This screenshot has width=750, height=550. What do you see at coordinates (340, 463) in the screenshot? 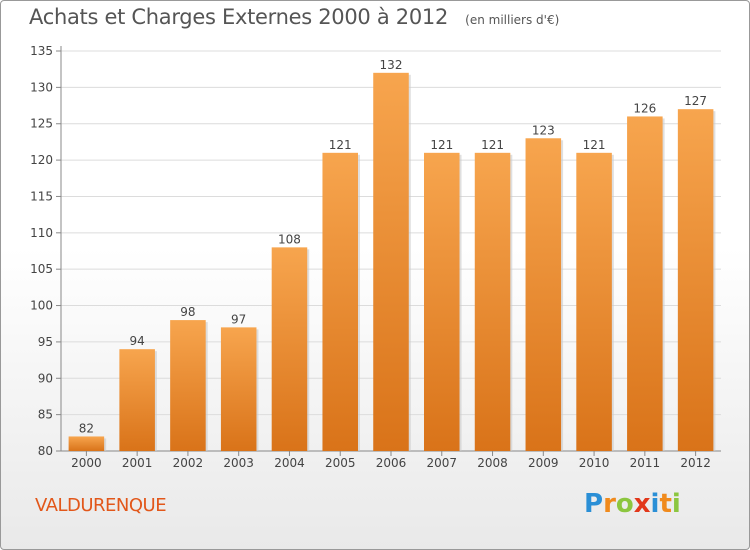
I see `x-tick-label: 2005` at bounding box center [340, 463].